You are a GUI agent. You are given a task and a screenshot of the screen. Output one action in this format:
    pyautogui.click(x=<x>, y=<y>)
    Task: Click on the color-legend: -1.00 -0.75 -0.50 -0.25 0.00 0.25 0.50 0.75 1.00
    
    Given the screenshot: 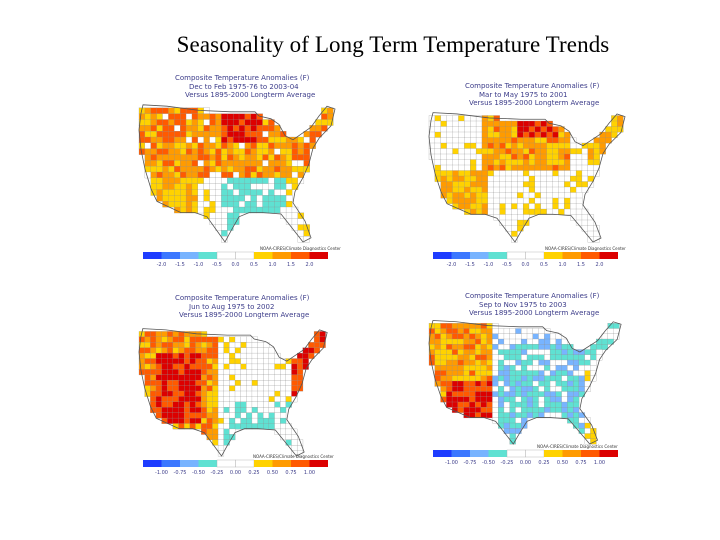 What is the action you would take?
    pyautogui.click(x=235, y=467)
    